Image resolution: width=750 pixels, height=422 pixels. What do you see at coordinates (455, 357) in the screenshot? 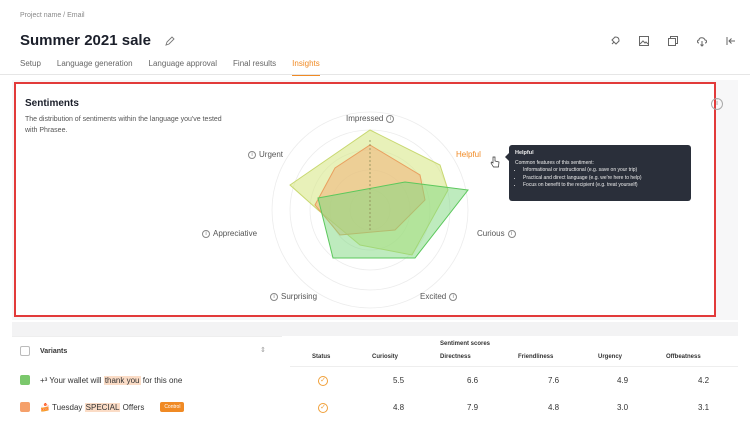
I see `column-header-directness: Directness` at bounding box center [455, 357].